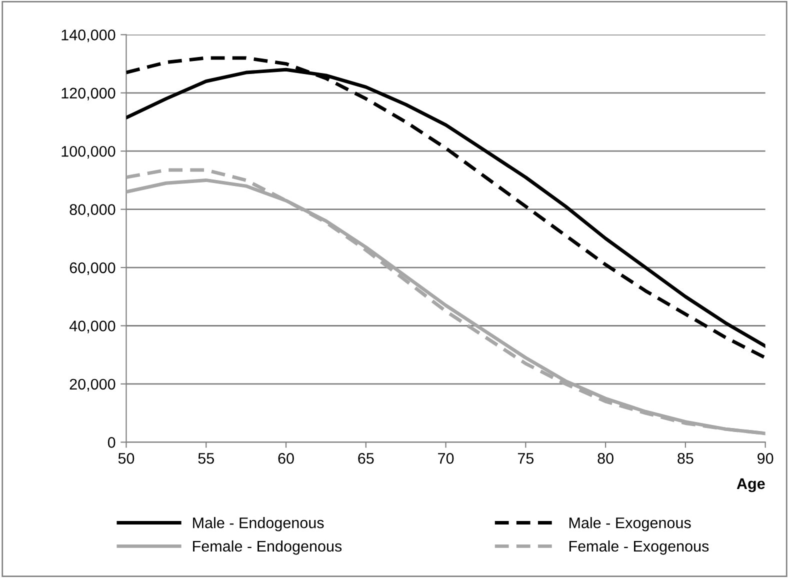 This screenshot has width=789, height=578. Describe the element at coordinates (93, 210) in the screenshot. I see `y-tick-label: 80,000` at that location.